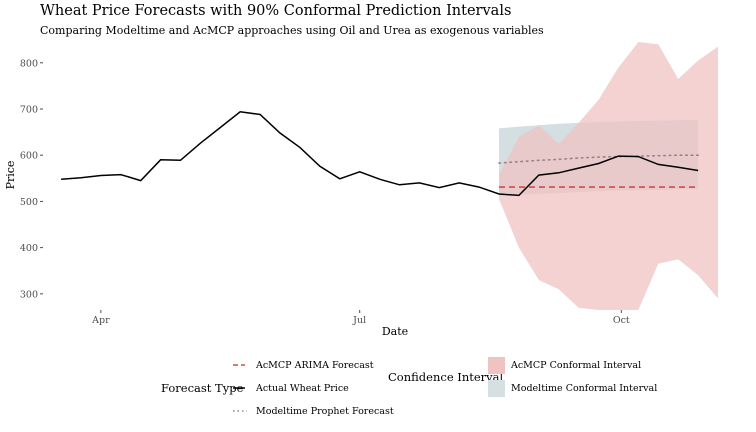 The width and height of the screenshot is (756, 432). Describe the element at coordinates (496, 388) in the screenshot. I see `legend-key-modeltime-interval` at that location.